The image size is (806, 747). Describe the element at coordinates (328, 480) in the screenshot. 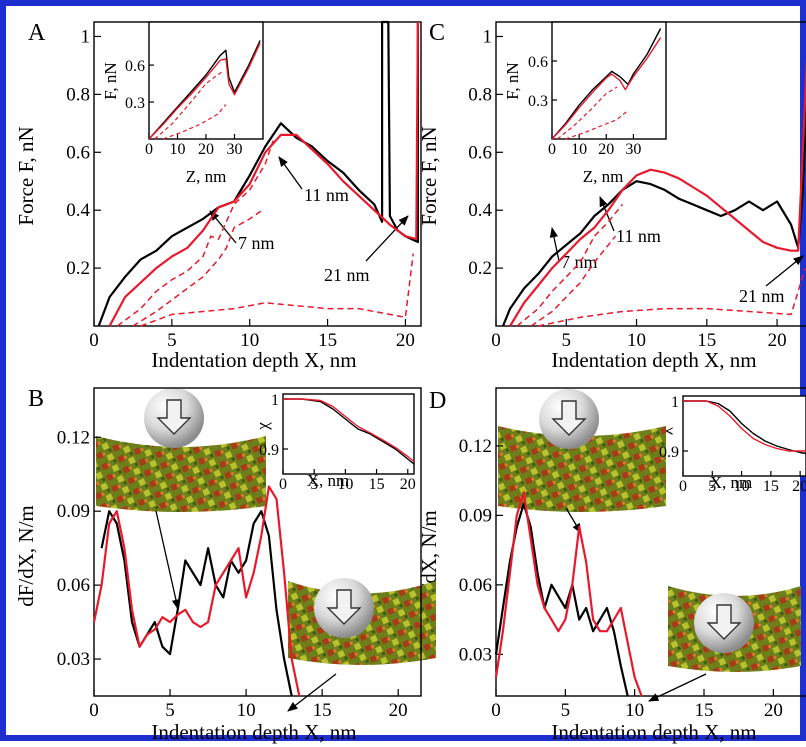

I see `inset-xlabel-b: X, nm` at that location.